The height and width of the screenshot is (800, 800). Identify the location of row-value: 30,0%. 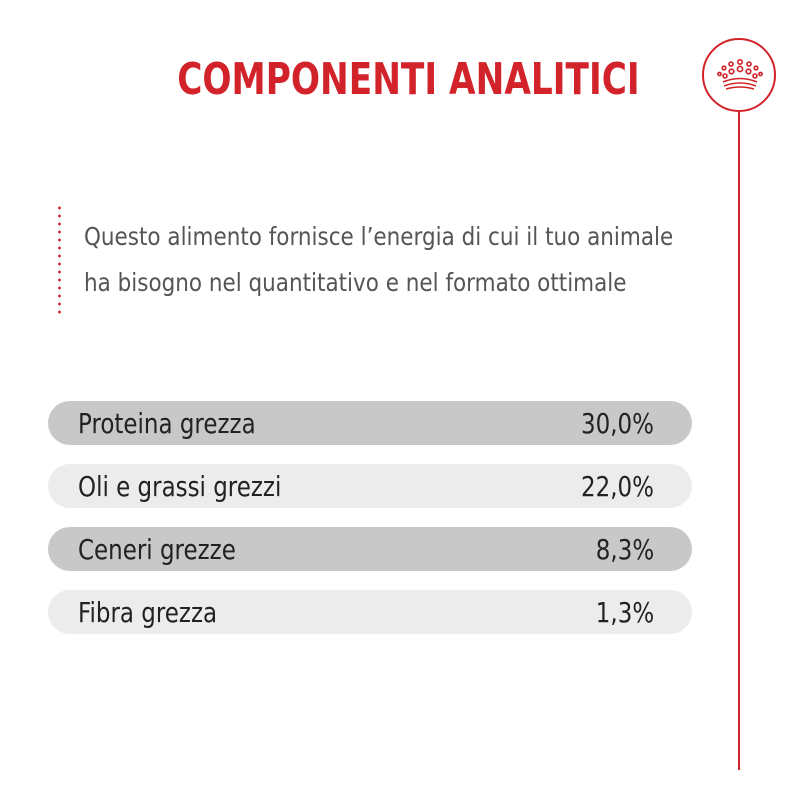
(617, 423).